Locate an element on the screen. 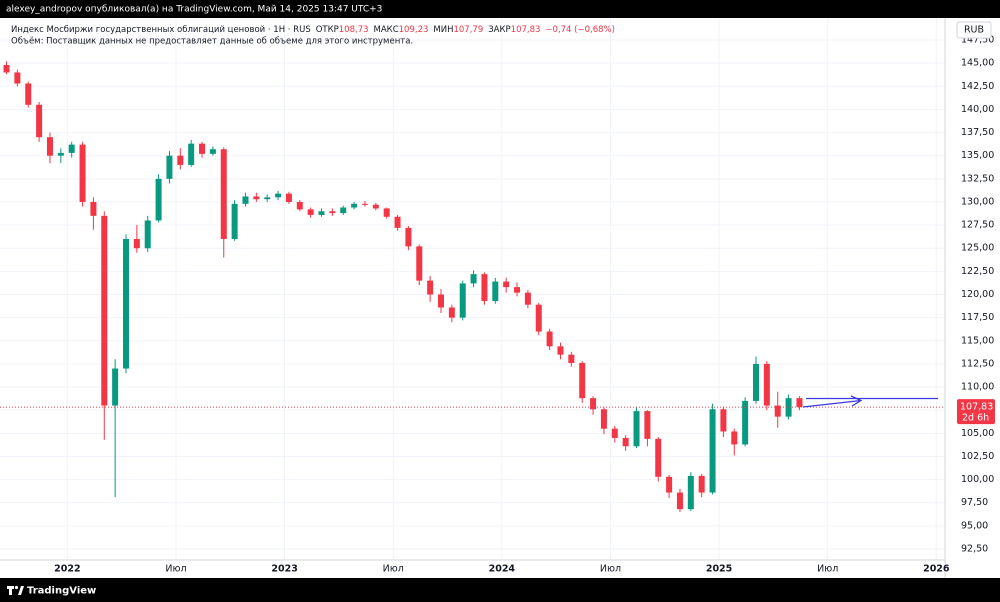 This screenshot has height=602, width=1000. countdown: 2d 6h is located at coordinates (975, 418).